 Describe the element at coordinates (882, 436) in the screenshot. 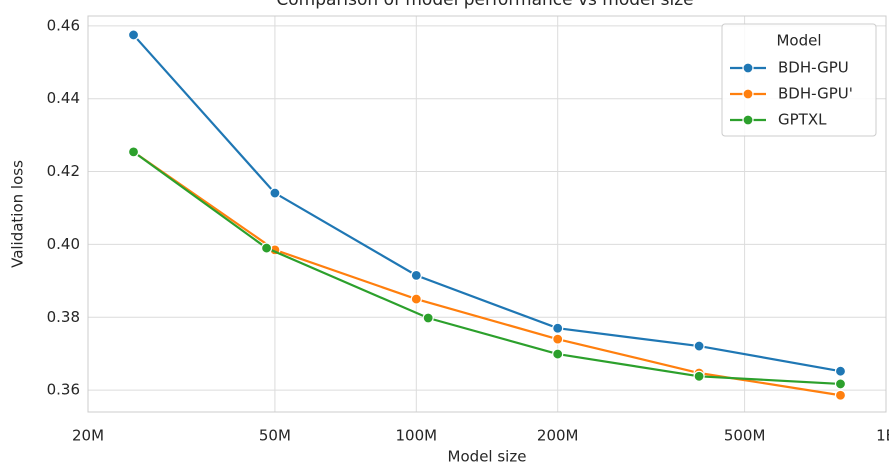

I see `x-tick-label: 1B` at that location.